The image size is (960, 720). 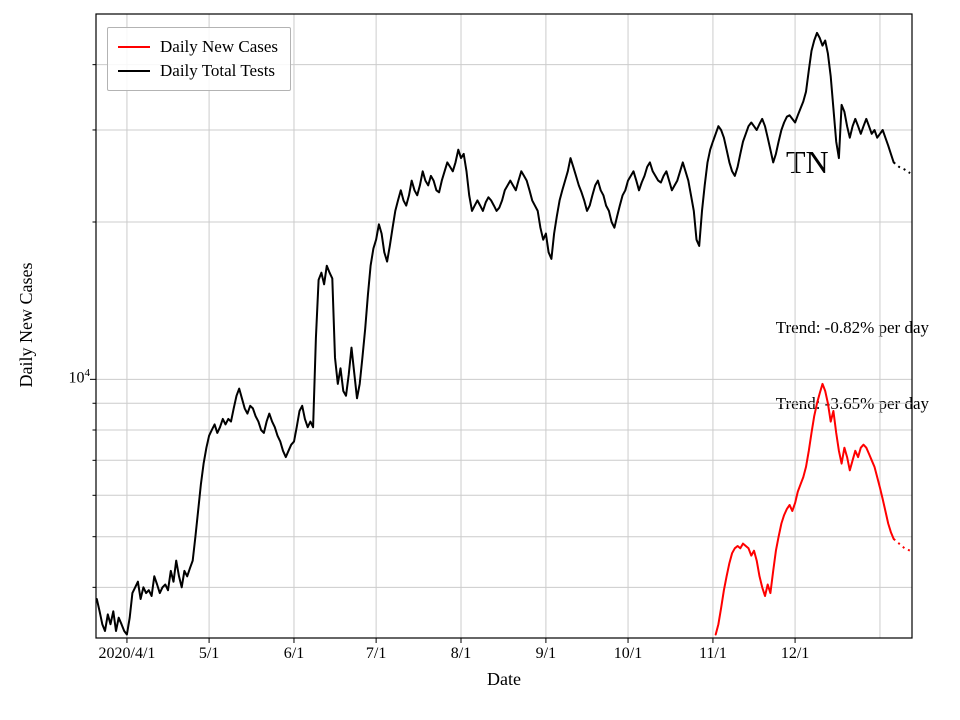 I want to click on x-tick-label: 8/1, so click(x=461, y=653).